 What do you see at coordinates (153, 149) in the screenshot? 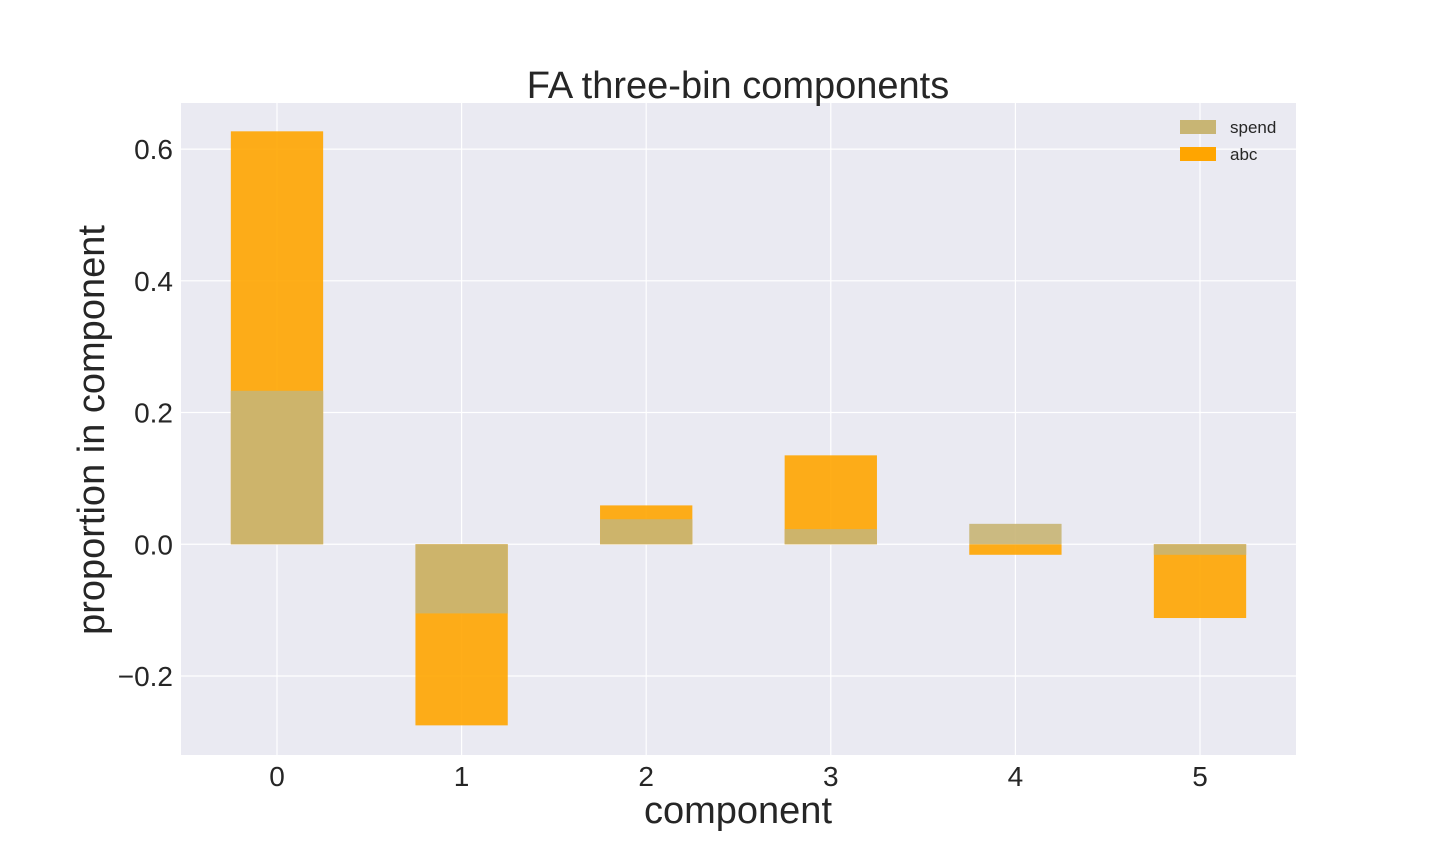
I see `y-tick-label-4: 0.6` at bounding box center [153, 149].